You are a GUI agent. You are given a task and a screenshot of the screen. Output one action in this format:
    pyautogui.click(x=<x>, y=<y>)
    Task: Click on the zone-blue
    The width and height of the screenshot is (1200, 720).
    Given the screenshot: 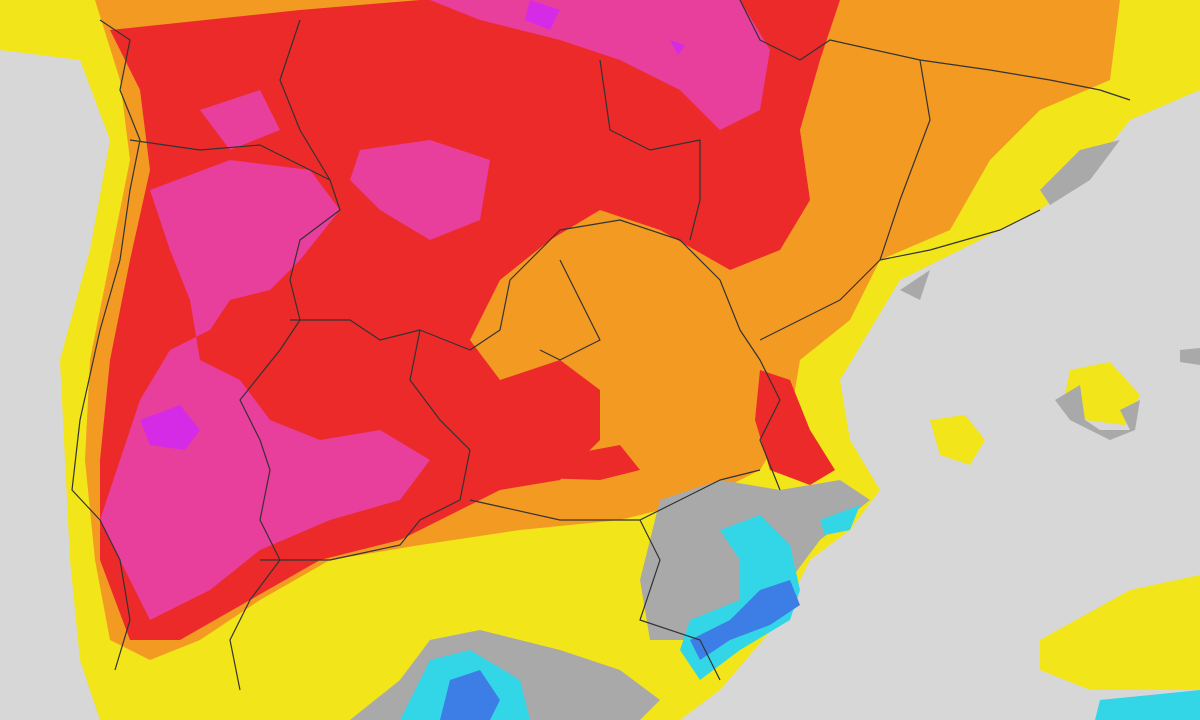 What is the action you would take?
    pyautogui.click(x=620, y=650)
    